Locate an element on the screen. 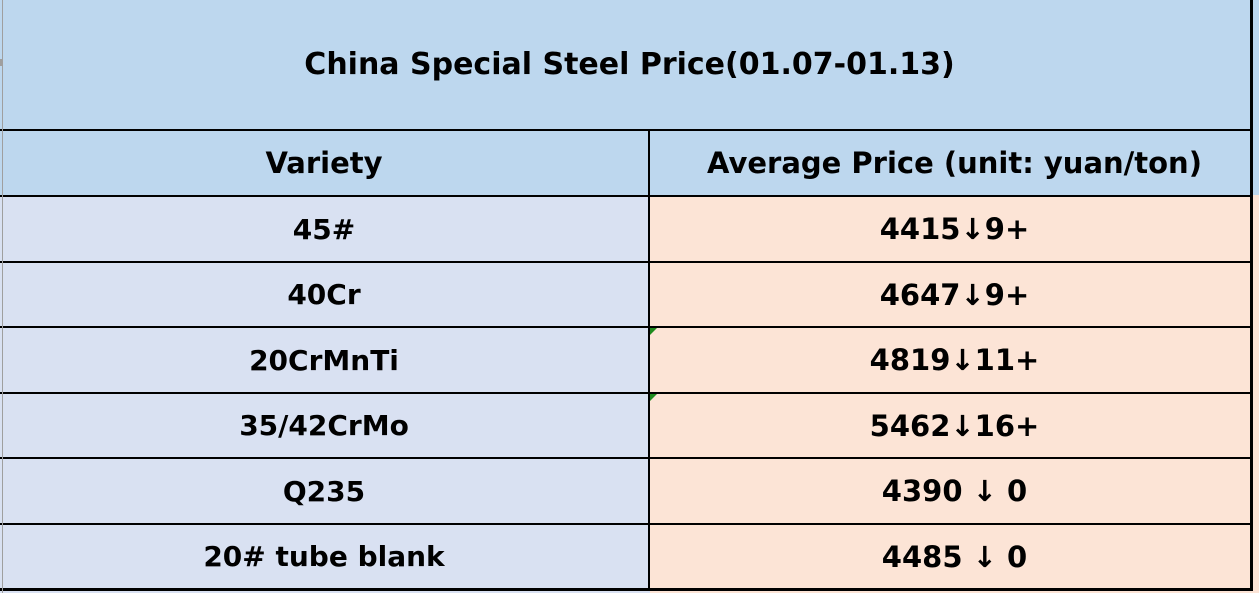 Image resolution: width=1259 pixels, height=593 pixels. table-bottom-border is located at coordinates (629, 589).